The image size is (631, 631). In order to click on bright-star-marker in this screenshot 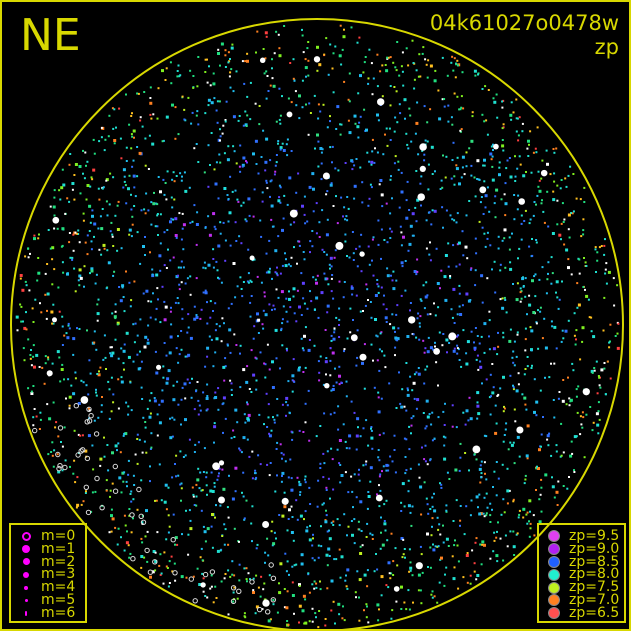, I will do `click(54, 320)`.